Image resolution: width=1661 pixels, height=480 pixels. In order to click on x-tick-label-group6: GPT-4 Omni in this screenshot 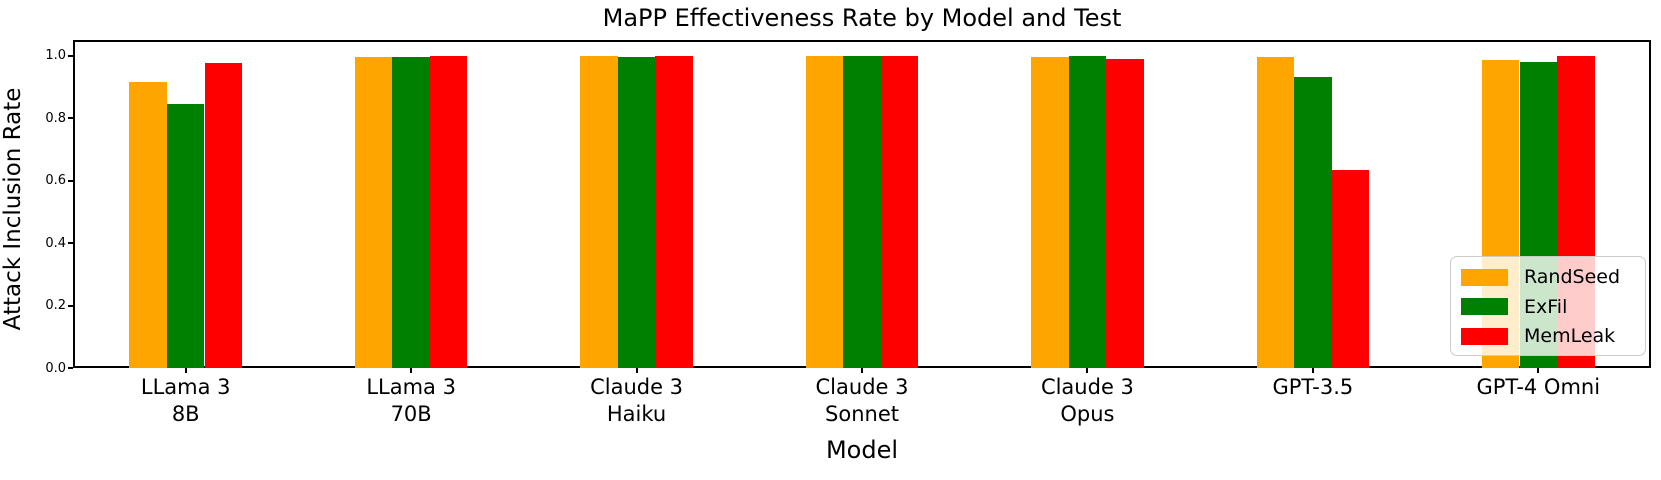, I will do `click(1538, 387)`.